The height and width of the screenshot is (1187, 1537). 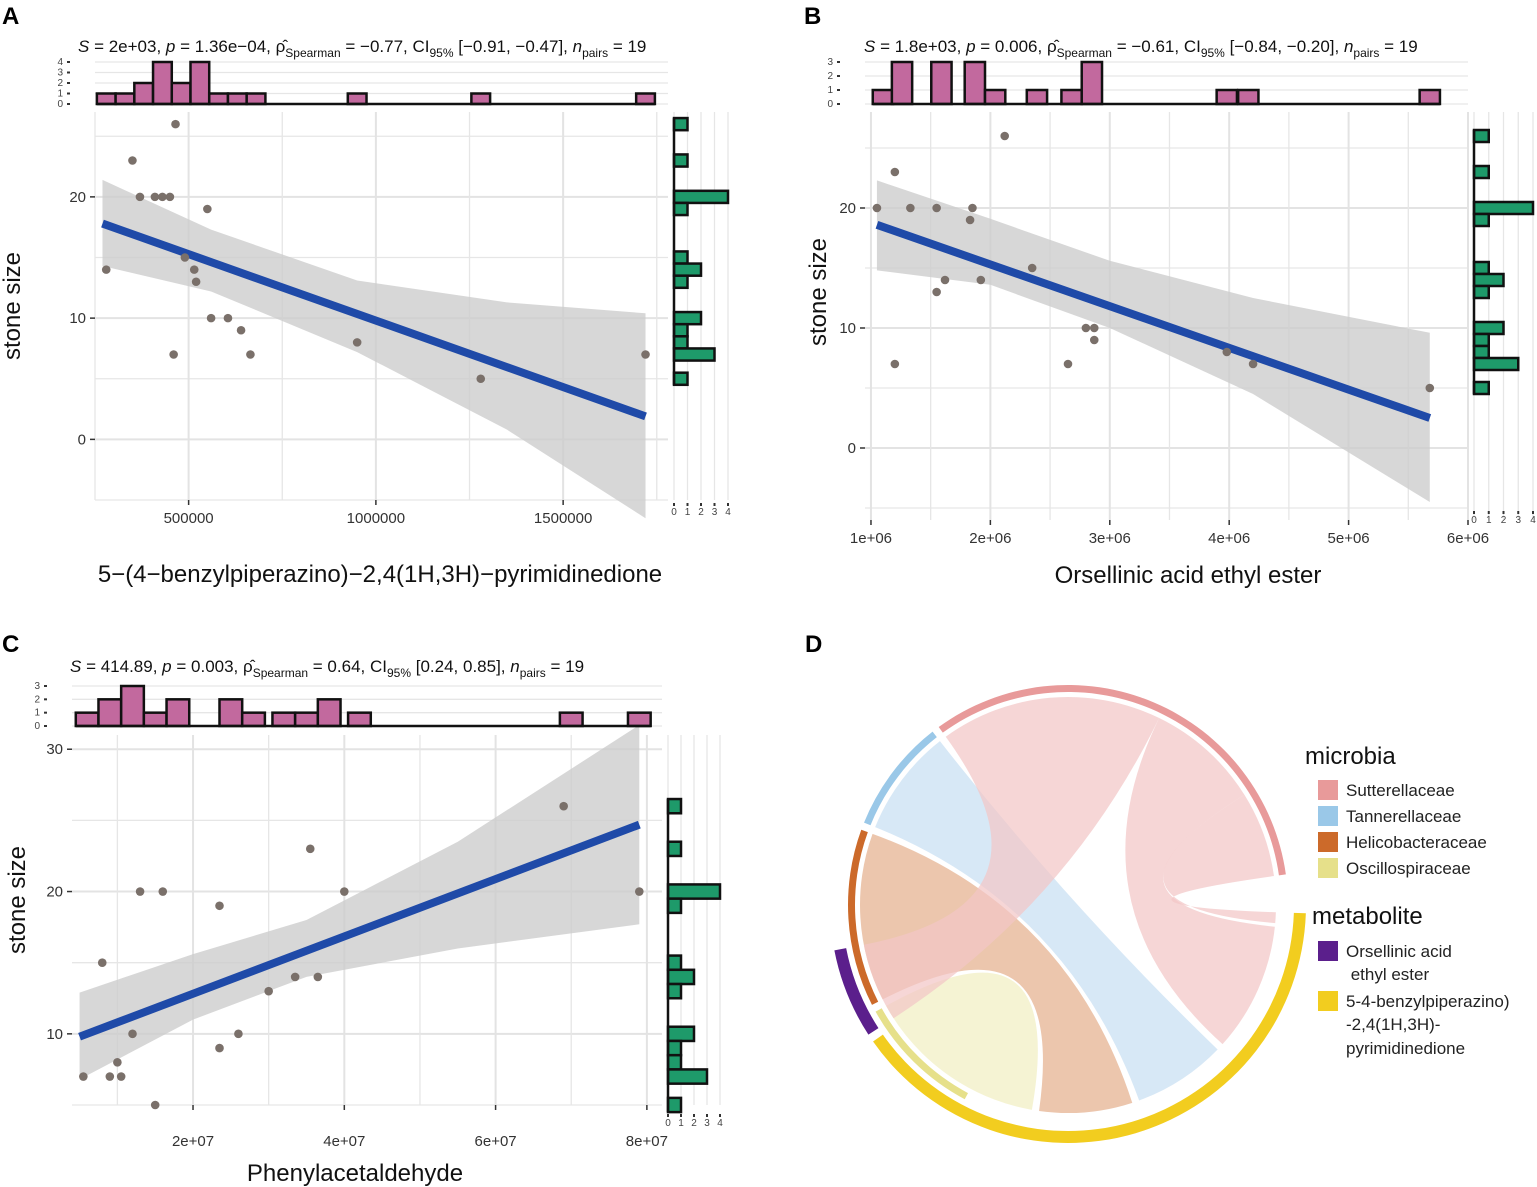 What do you see at coordinates (1188, 575) in the screenshot?
I see `x-axis-title-b: Orsellinic acid ethyl ester` at bounding box center [1188, 575].